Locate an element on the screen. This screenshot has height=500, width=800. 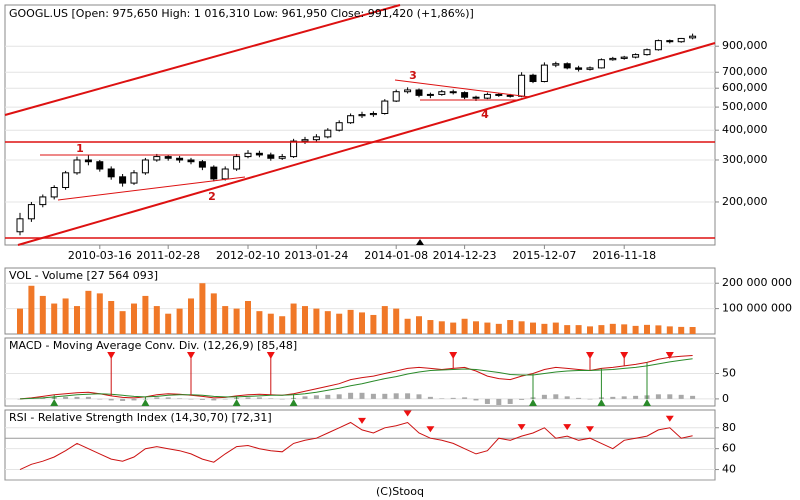
x-tick-label: 2012-02-10 is located at coordinates (248, 255).